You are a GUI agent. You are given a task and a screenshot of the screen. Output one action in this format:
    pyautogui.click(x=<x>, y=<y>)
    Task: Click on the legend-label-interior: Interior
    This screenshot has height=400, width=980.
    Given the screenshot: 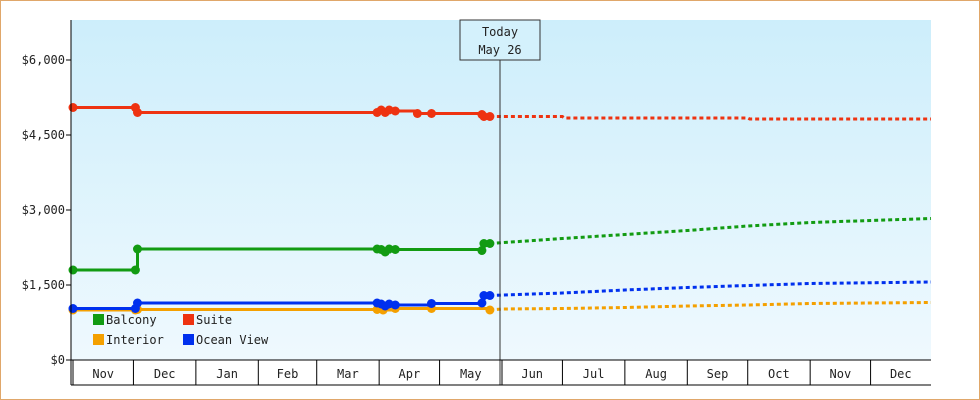 What is the action you would take?
    pyautogui.click(x=135, y=340)
    